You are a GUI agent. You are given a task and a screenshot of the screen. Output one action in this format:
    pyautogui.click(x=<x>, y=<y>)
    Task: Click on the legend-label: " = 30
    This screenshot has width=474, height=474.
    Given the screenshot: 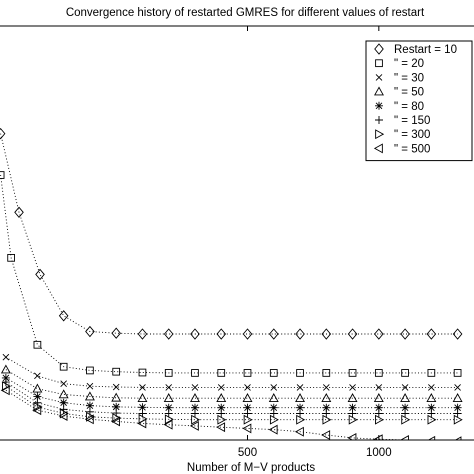 What is the action you would take?
    pyautogui.click(x=409, y=78)
    